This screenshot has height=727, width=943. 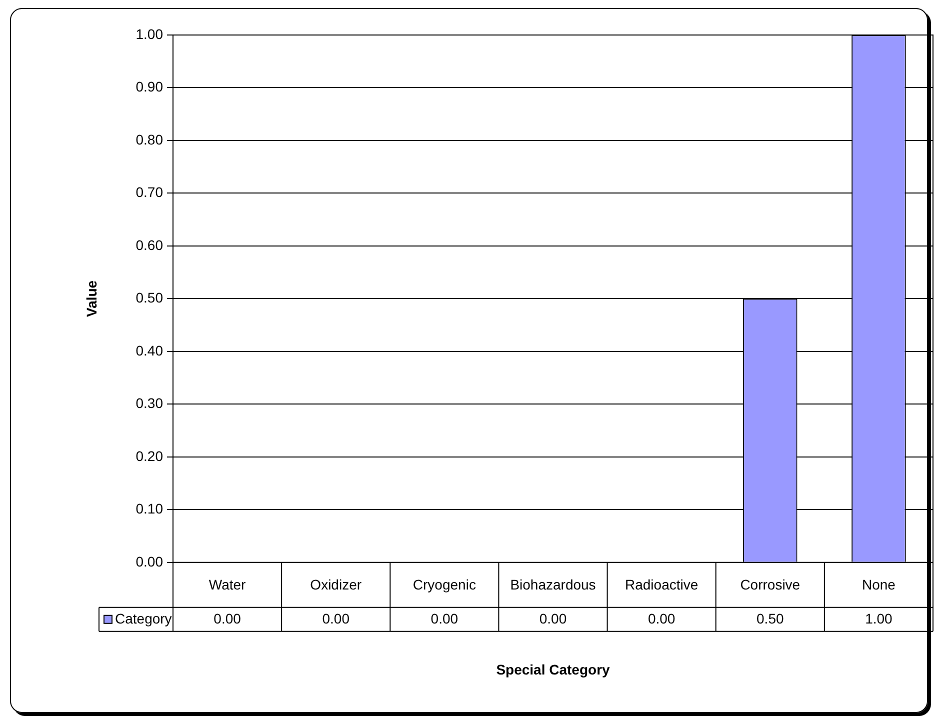 I want to click on x-tick-label: Water, so click(x=227, y=584).